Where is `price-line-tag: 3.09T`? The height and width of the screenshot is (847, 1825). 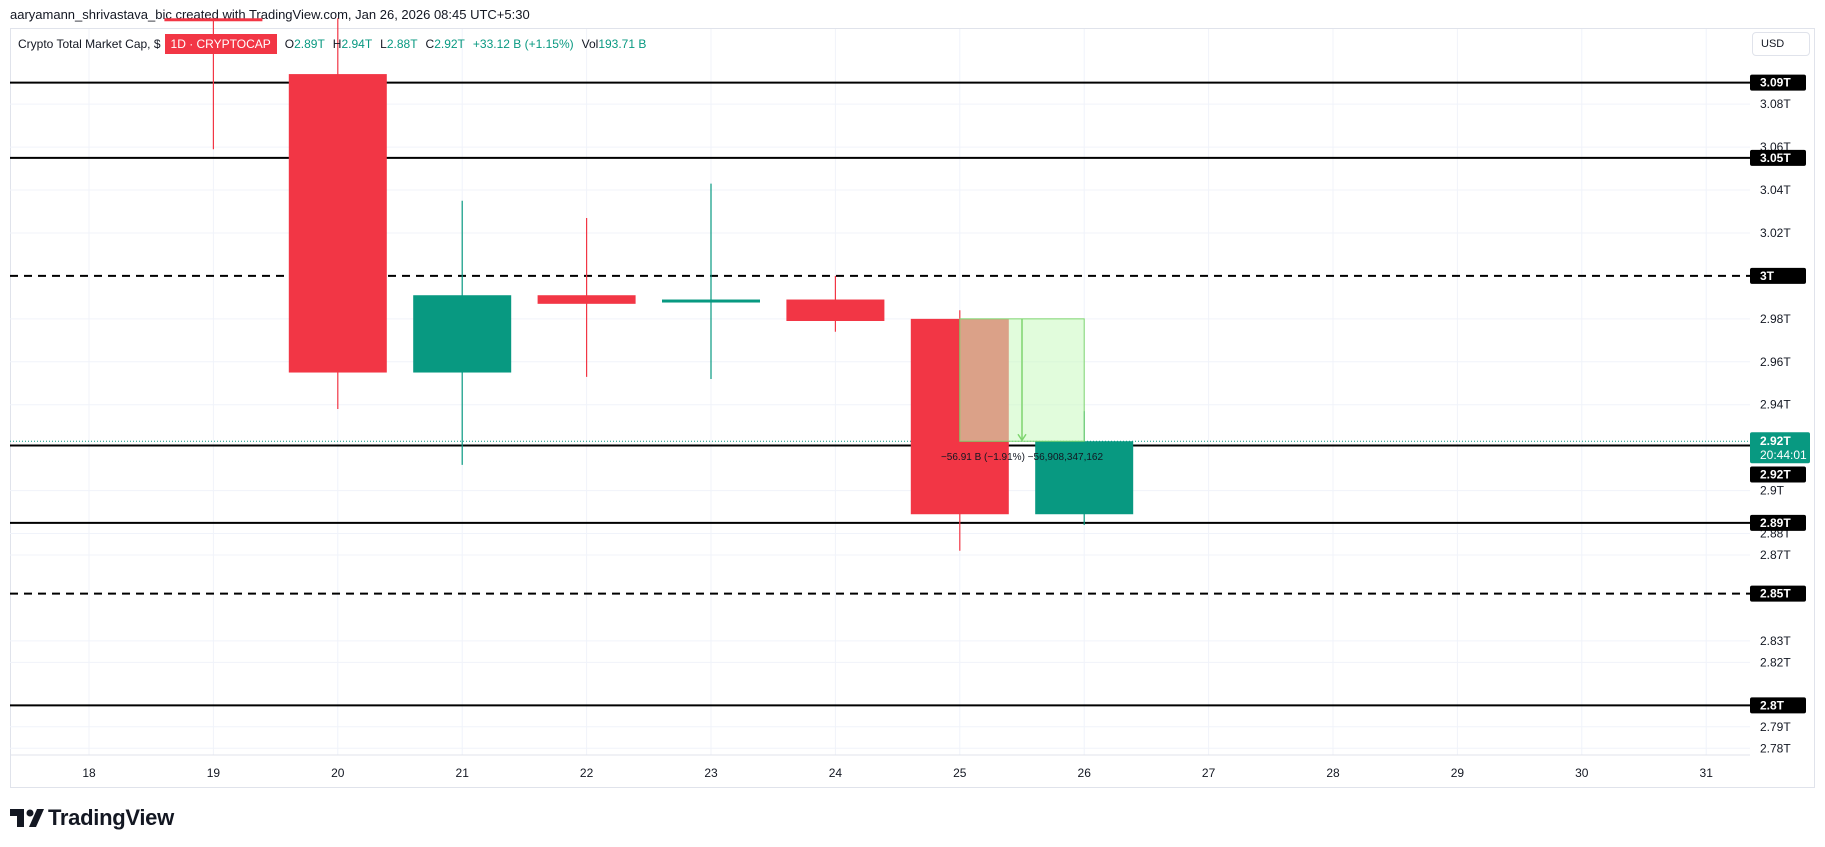
price-line-tag: 3.09T is located at coordinates (1775, 83).